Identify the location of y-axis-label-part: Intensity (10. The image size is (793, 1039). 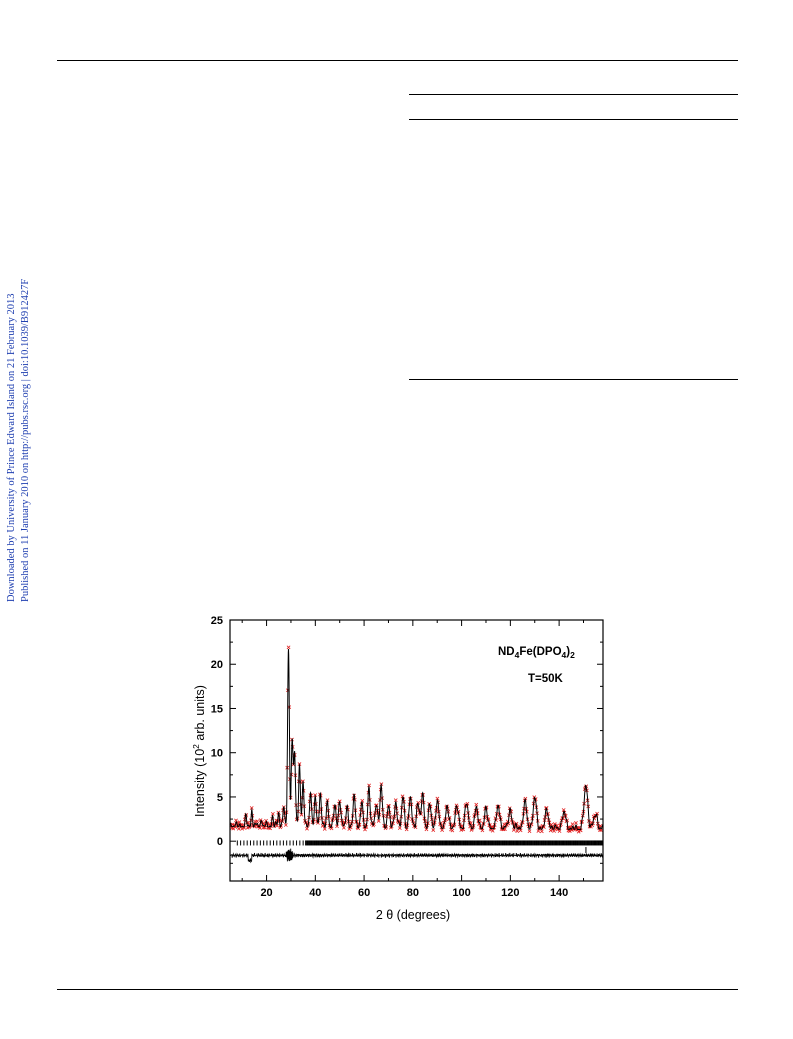
(200, 783).